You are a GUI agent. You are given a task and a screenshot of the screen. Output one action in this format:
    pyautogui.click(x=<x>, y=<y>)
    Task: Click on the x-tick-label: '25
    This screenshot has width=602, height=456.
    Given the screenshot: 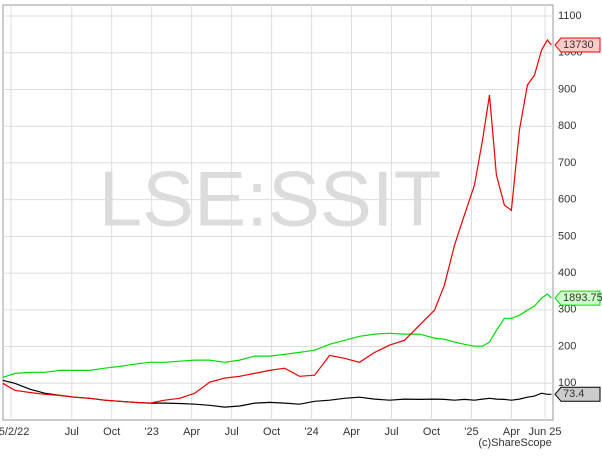 What is the action you would take?
    pyautogui.click(x=471, y=432)
    